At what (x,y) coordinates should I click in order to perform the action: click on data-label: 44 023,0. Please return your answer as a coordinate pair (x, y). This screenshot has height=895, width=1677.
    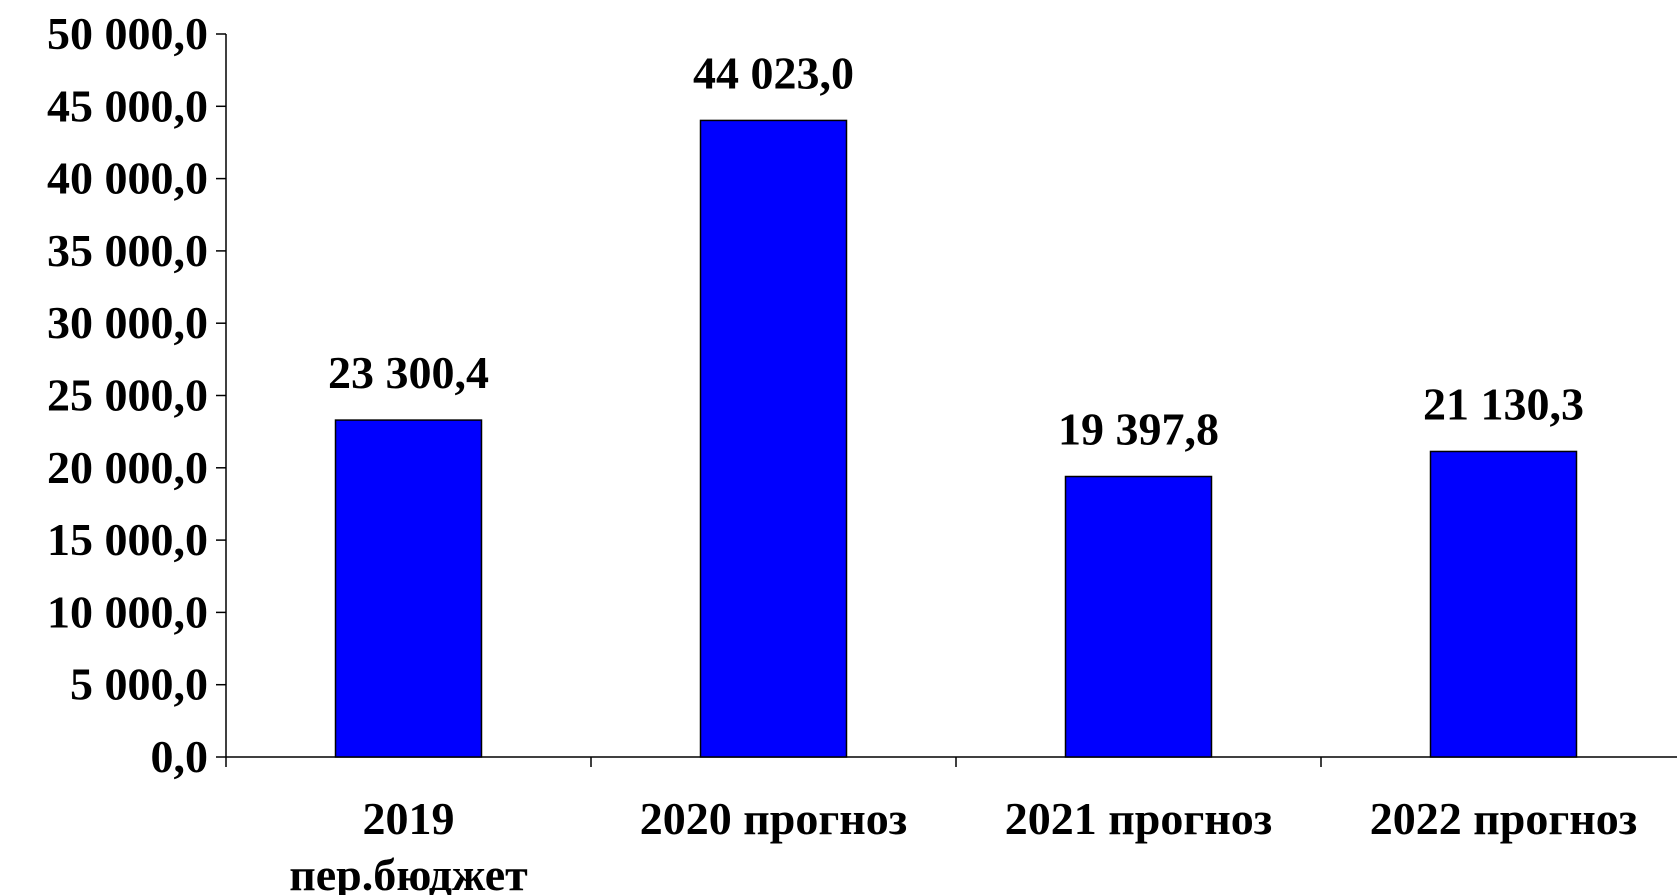
    Looking at the image, I should click on (773, 72).